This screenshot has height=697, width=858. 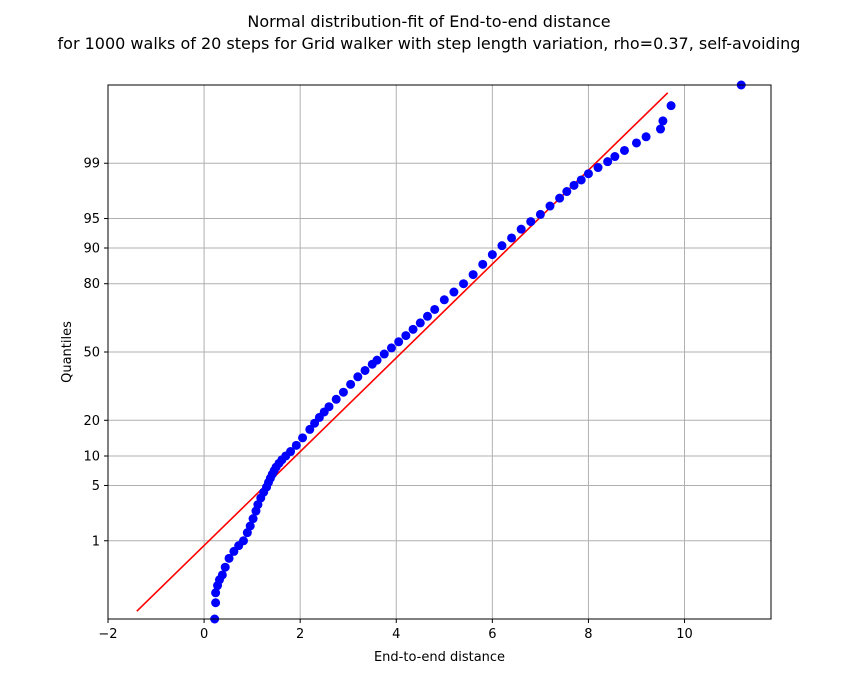 What do you see at coordinates (492, 634) in the screenshot?
I see `x-tick-label: 6` at bounding box center [492, 634].